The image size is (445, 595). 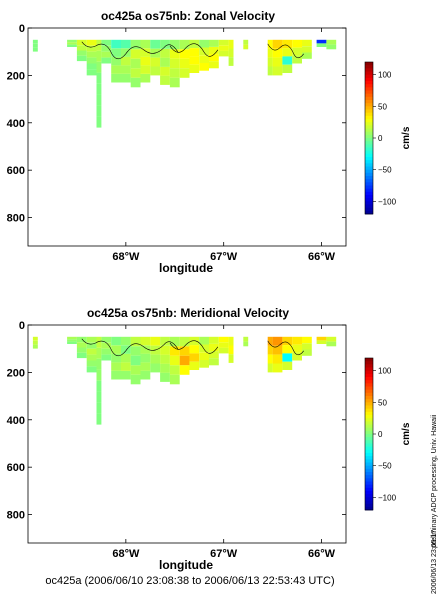 I want to click on chart-title: oc425a os75nb: Zonal Velocity, so click(x=188, y=16).